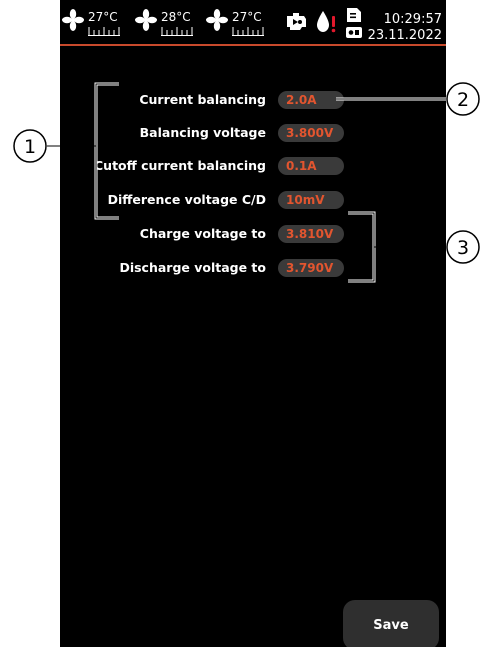 The width and height of the screenshot is (489, 647). I want to click on status-bar-divider, so click(253, 45).